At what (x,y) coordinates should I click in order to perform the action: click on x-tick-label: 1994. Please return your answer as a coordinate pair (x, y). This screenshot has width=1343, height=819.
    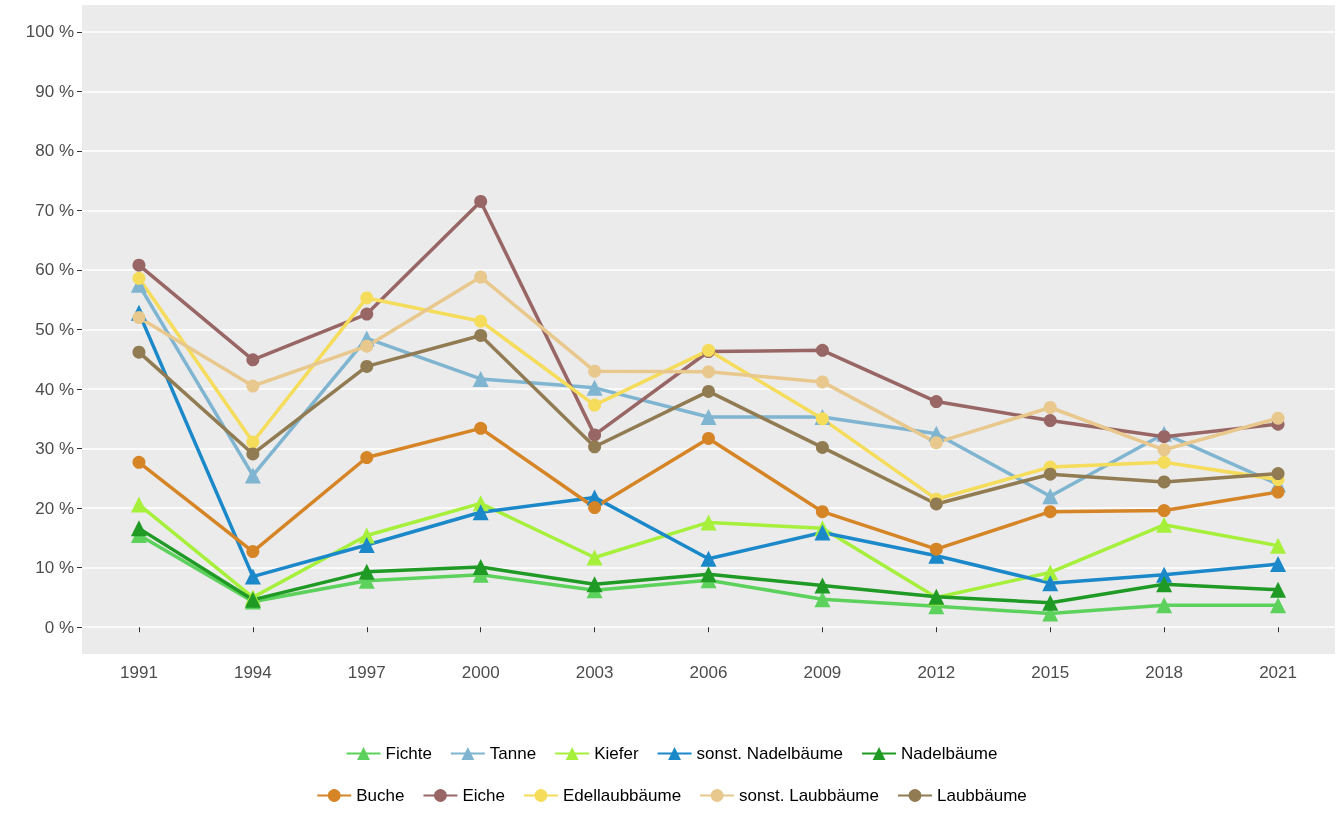
    Looking at the image, I should click on (252, 672).